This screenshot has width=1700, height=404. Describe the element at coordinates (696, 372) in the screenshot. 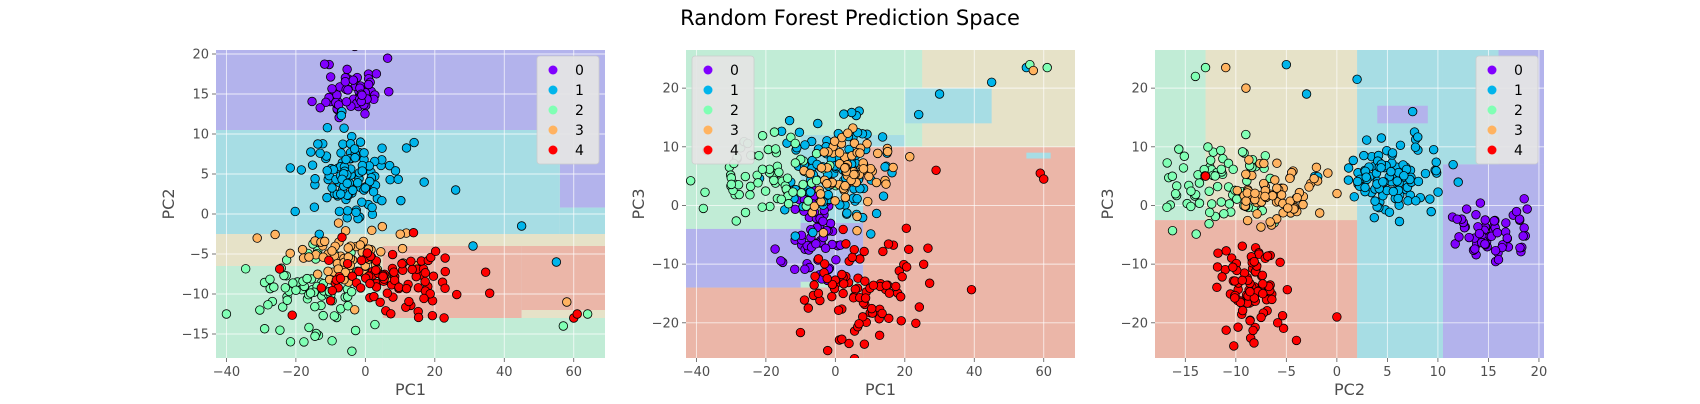

I see `x-tick-label: −40` at that location.